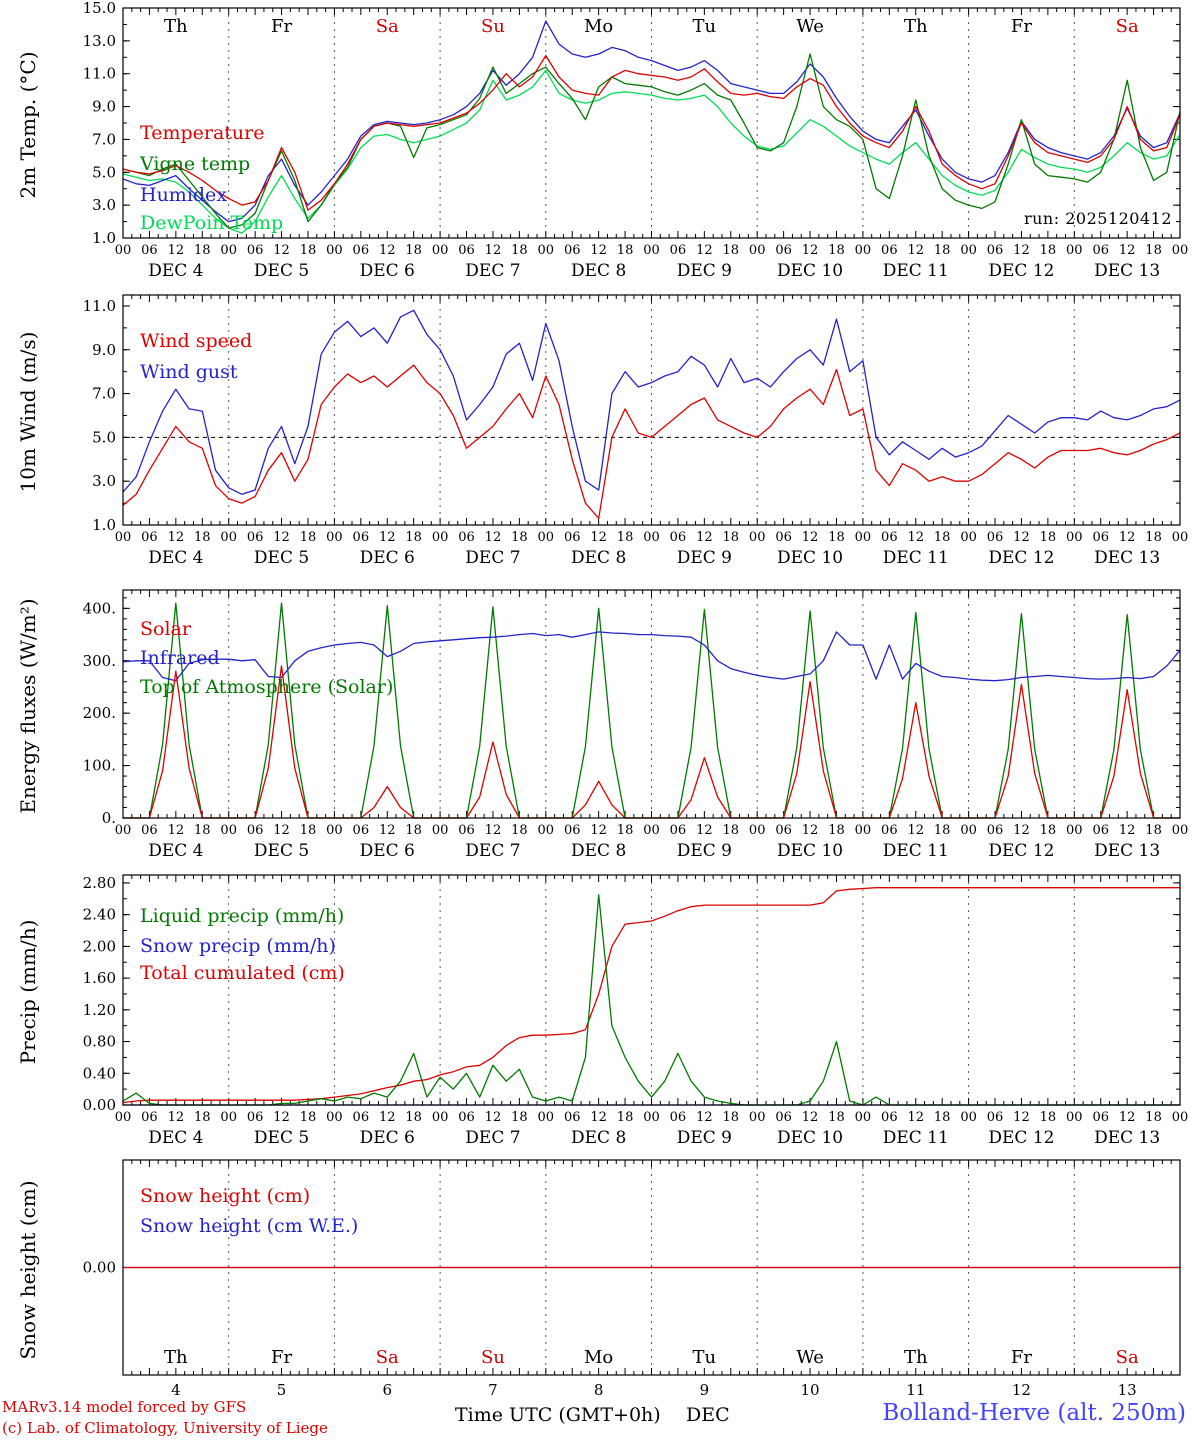 The width and height of the screenshot is (1194, 1440). What do you see at coordinates (99, 713) in the screenshot?
I see `svg-text: 200.` at bounding box center [99, 713].